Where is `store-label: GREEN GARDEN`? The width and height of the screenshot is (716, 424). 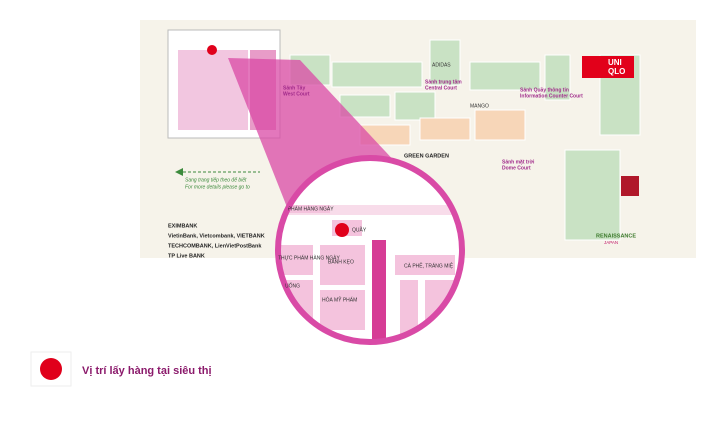
store-label: GREEN GARDEN is located at coordinates (426, 156).